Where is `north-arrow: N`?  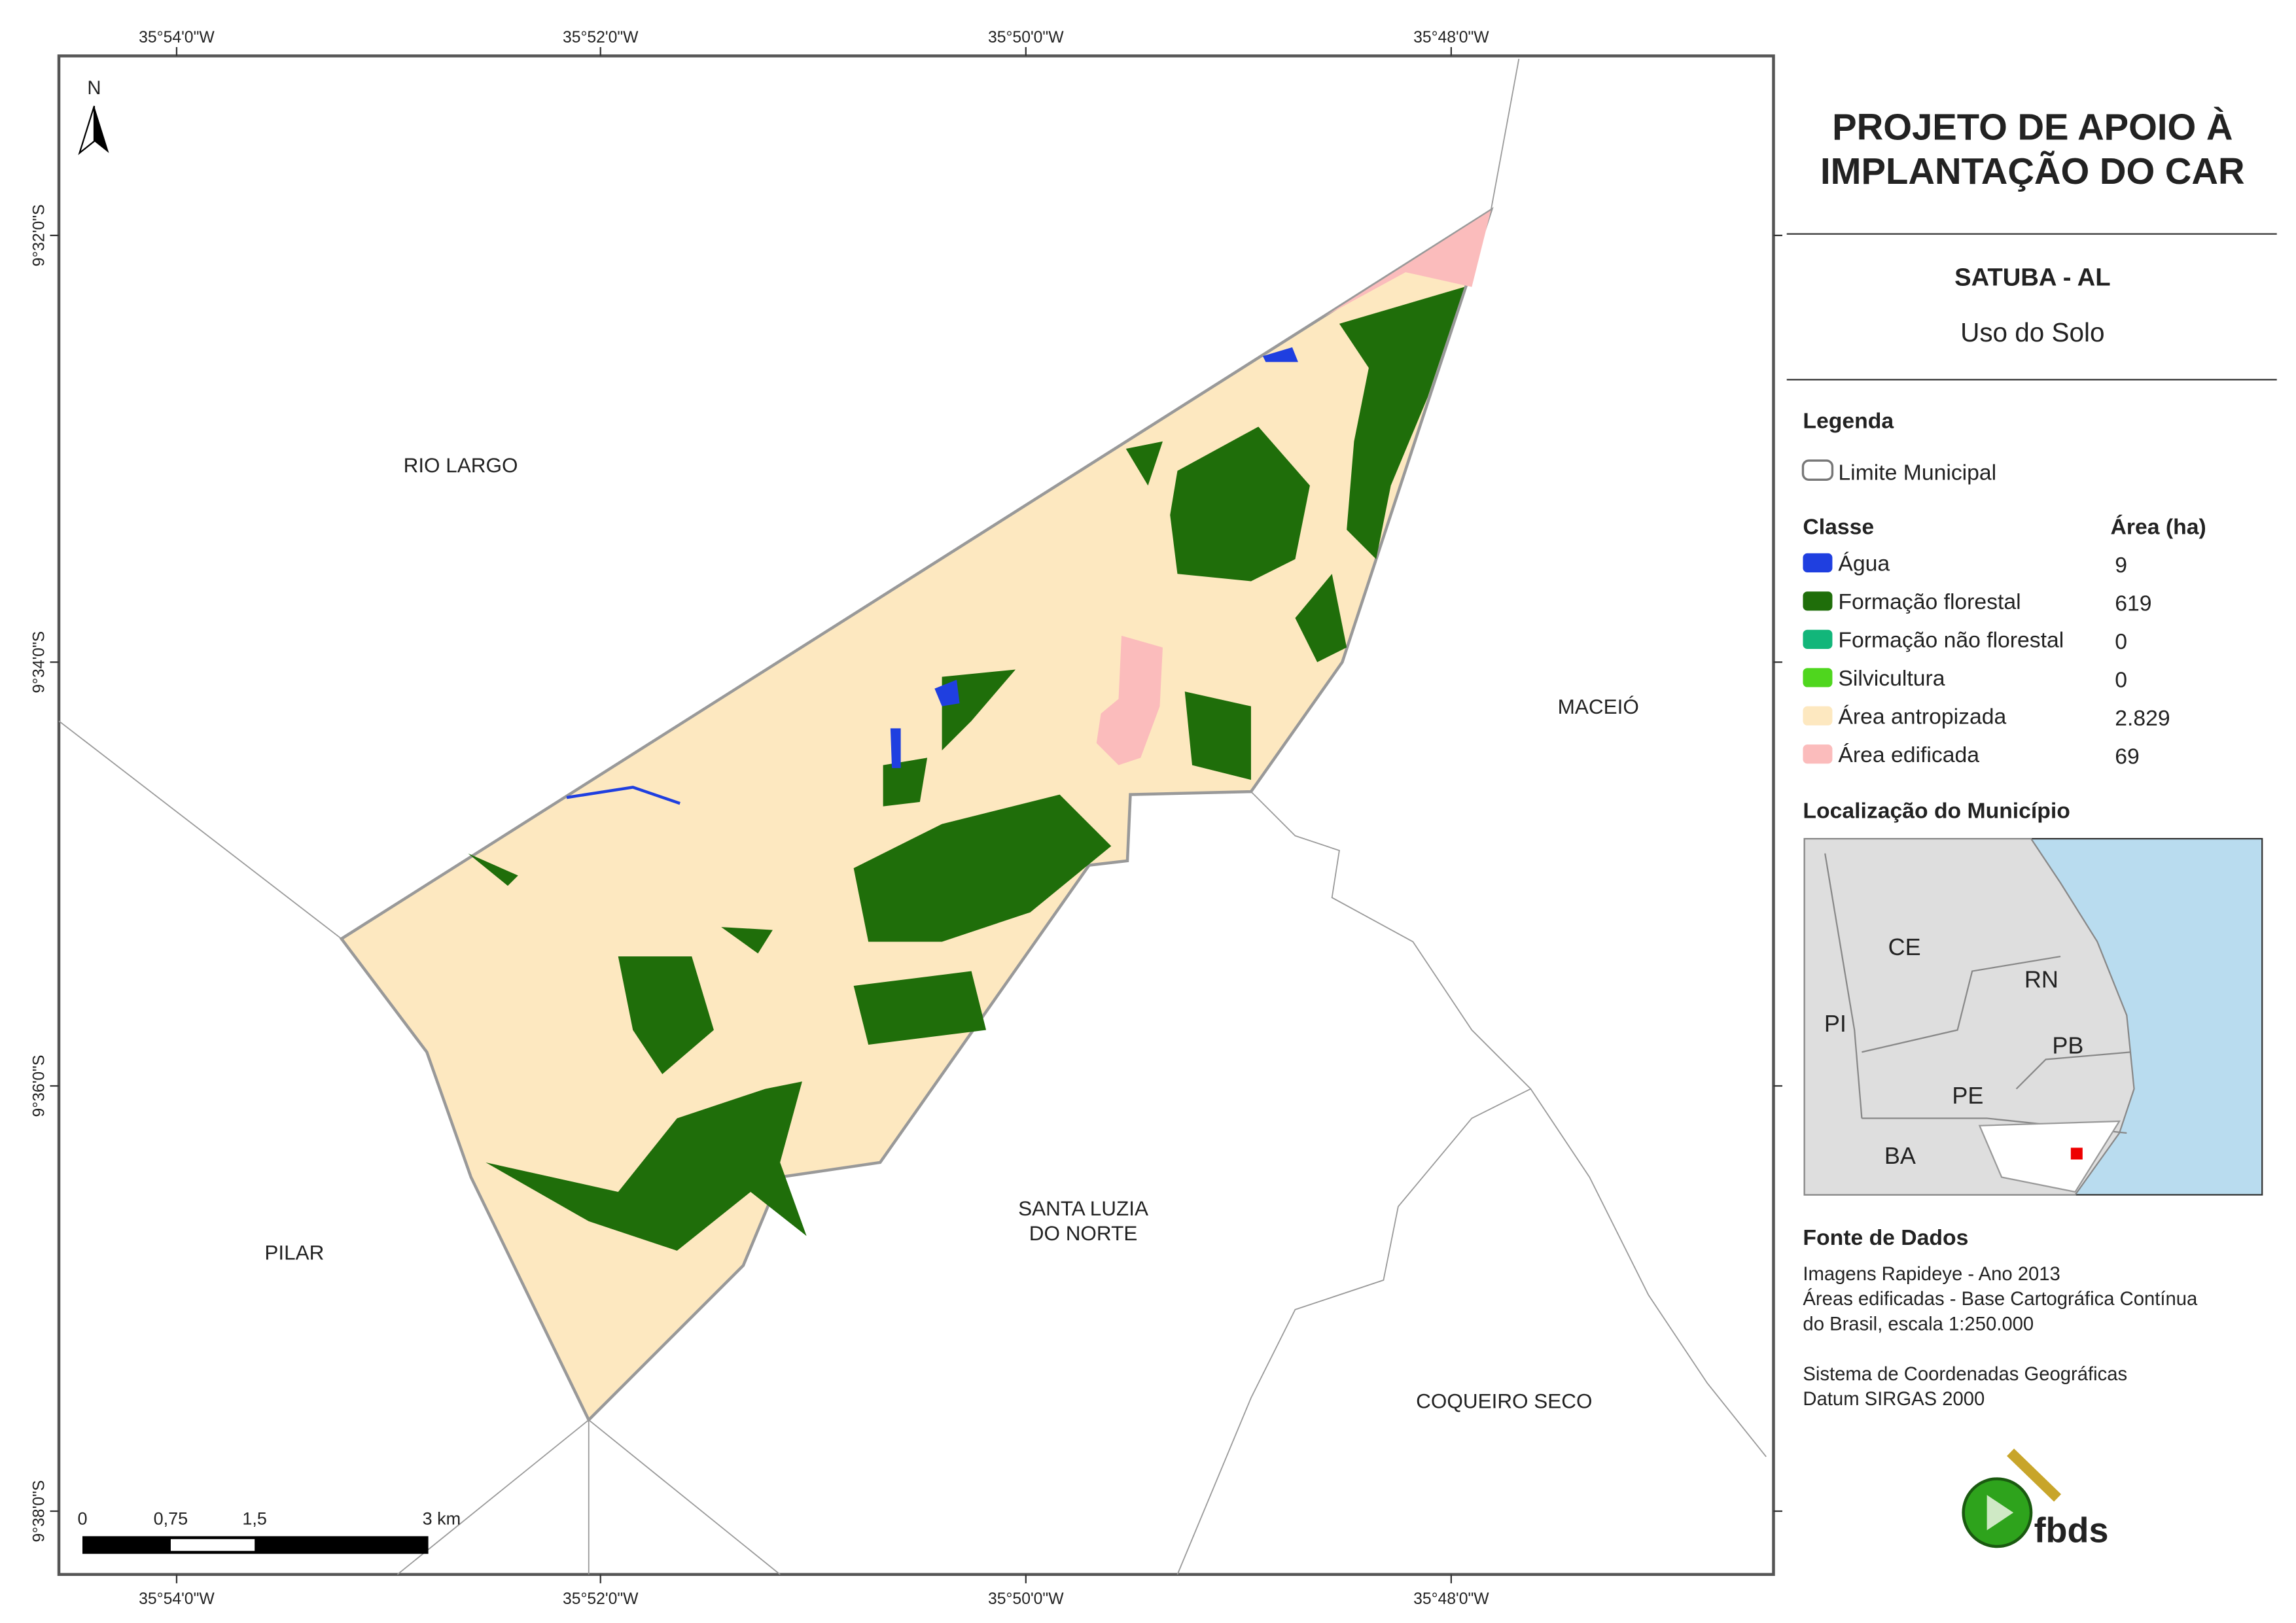 north-arrow: N is located at coordinates (93, 117).